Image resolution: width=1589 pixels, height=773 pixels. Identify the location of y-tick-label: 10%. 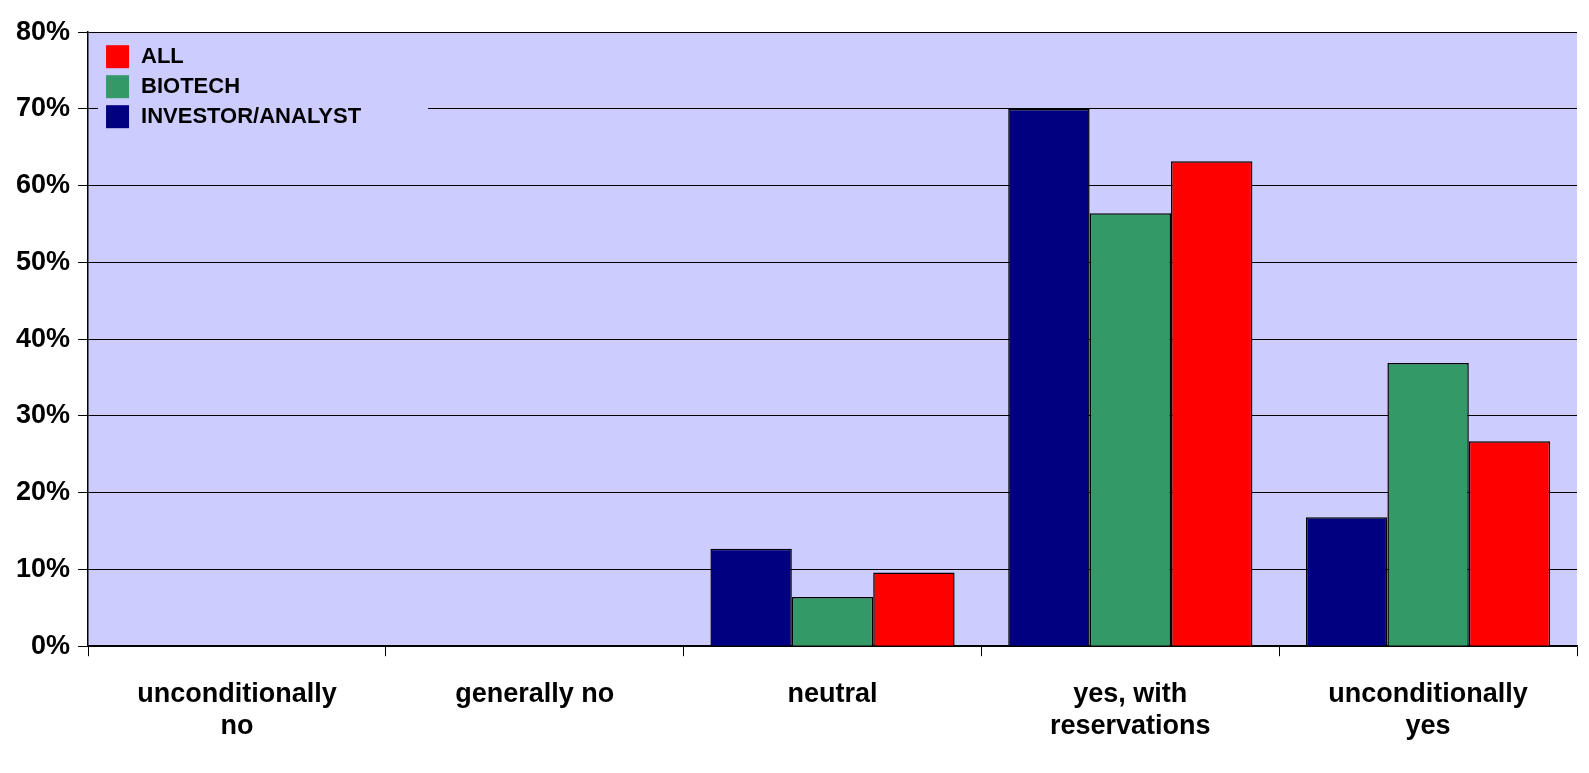
(43, 567).